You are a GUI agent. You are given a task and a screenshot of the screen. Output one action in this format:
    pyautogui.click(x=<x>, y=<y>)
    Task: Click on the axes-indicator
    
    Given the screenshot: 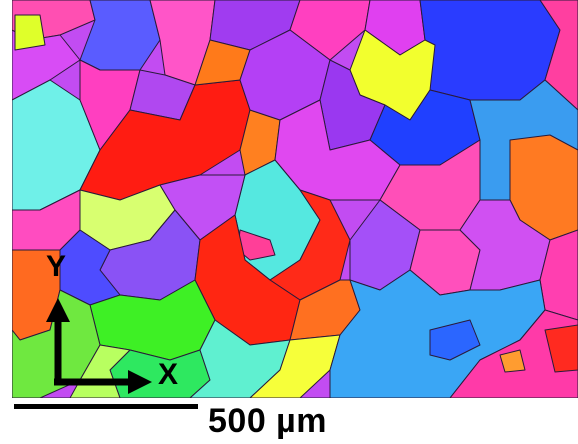 What is the action you would take?
    pyautogui.click(x=99, y=346)
    